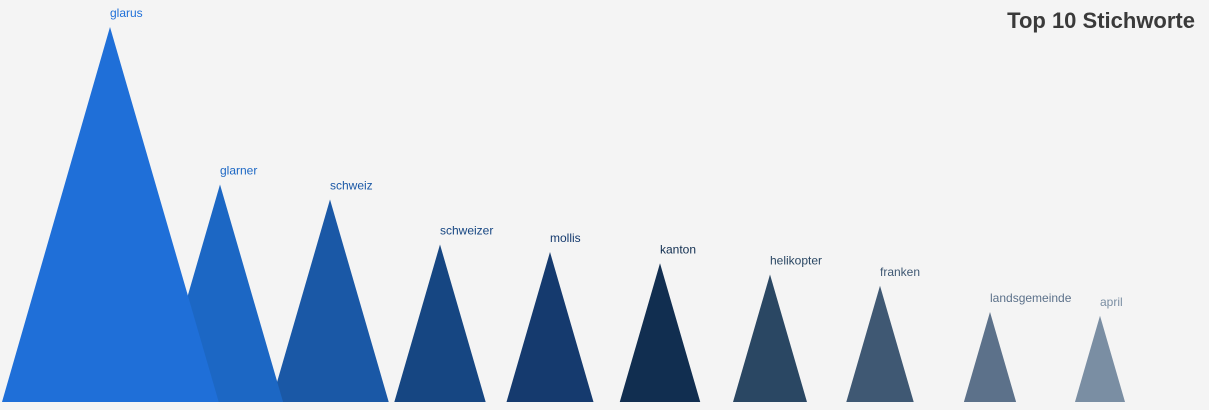  What do you see at coordinates (466, 231) in the screenshot?
I see `peak-label-schweizer: schweizer` at bounding box center [466, 231].